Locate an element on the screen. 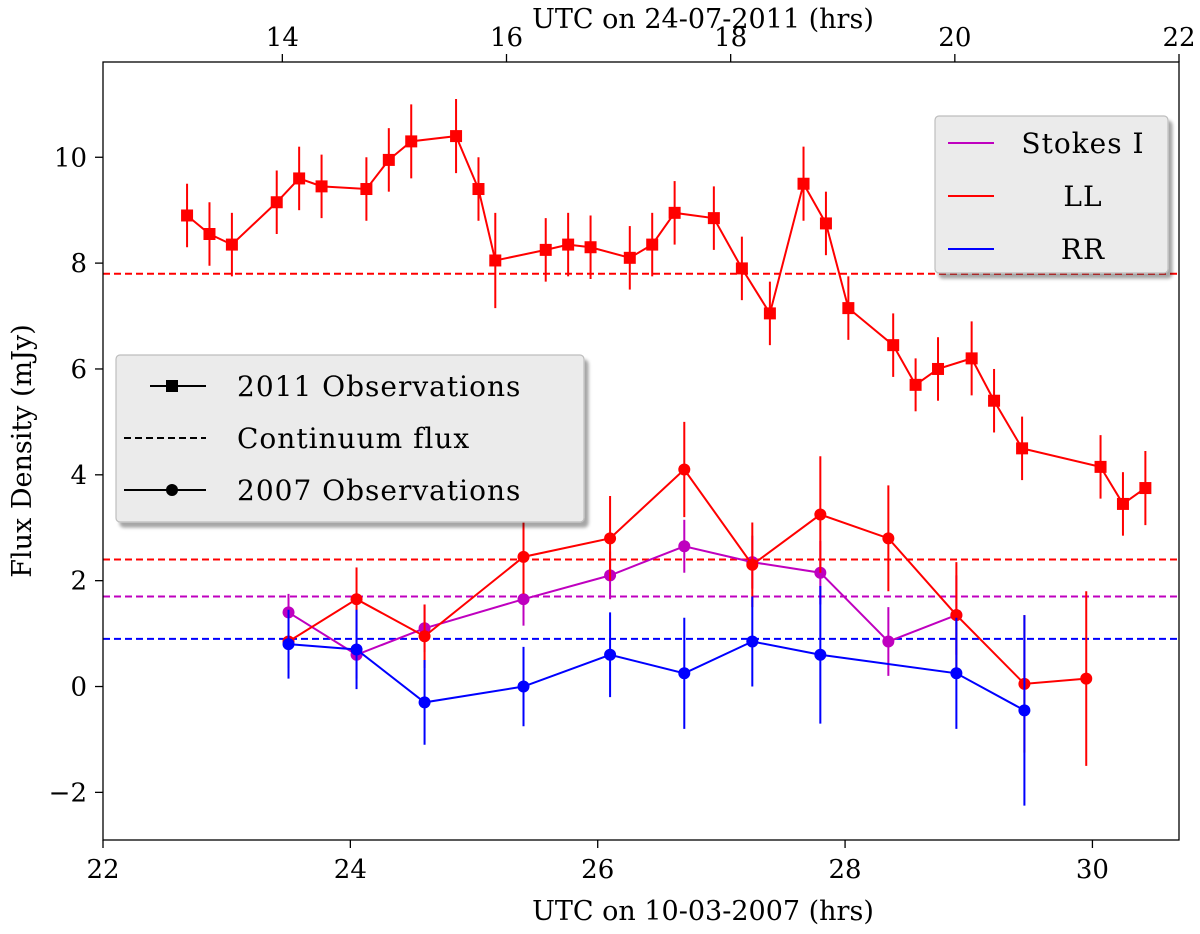 The height and width of the screenshot is (934, 1200). top-tick-label: 18 is located at coordinates (730, 38).